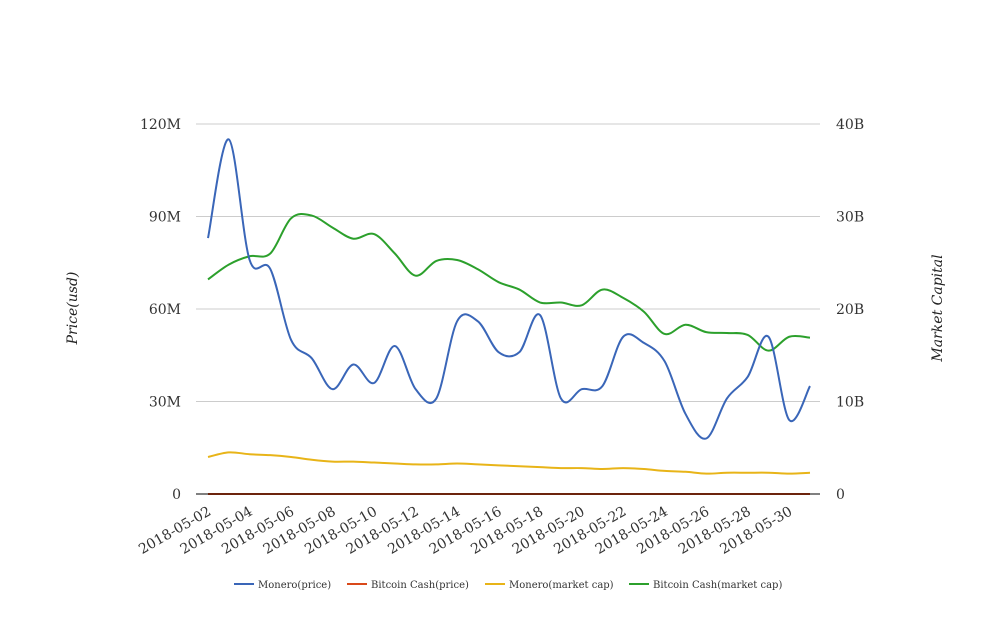 The image size is (1008, 621). I want to click on legend-label: Bitcoin Cash(price), so click(420, 585).